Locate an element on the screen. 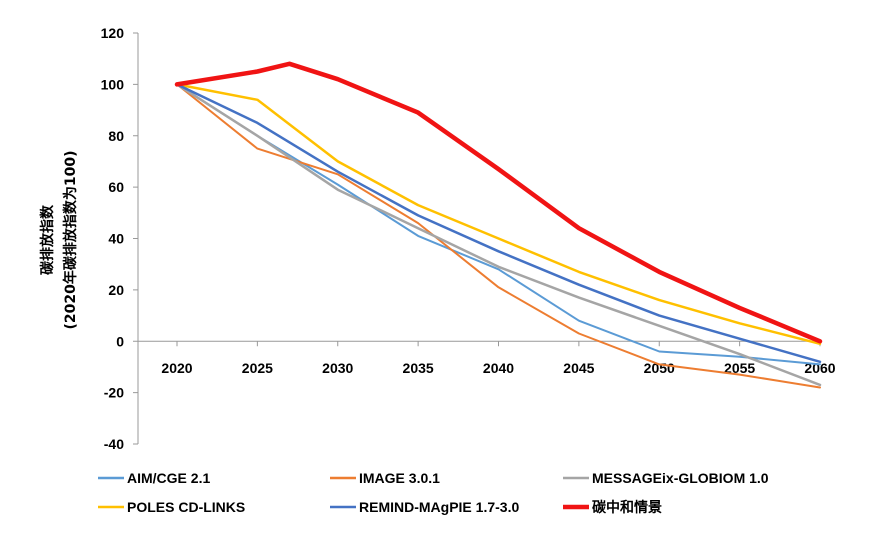 Image resolution: width=886 pixels, height=534 pixels. x-tick-label: 2050 is located at coordinates (659, 368).